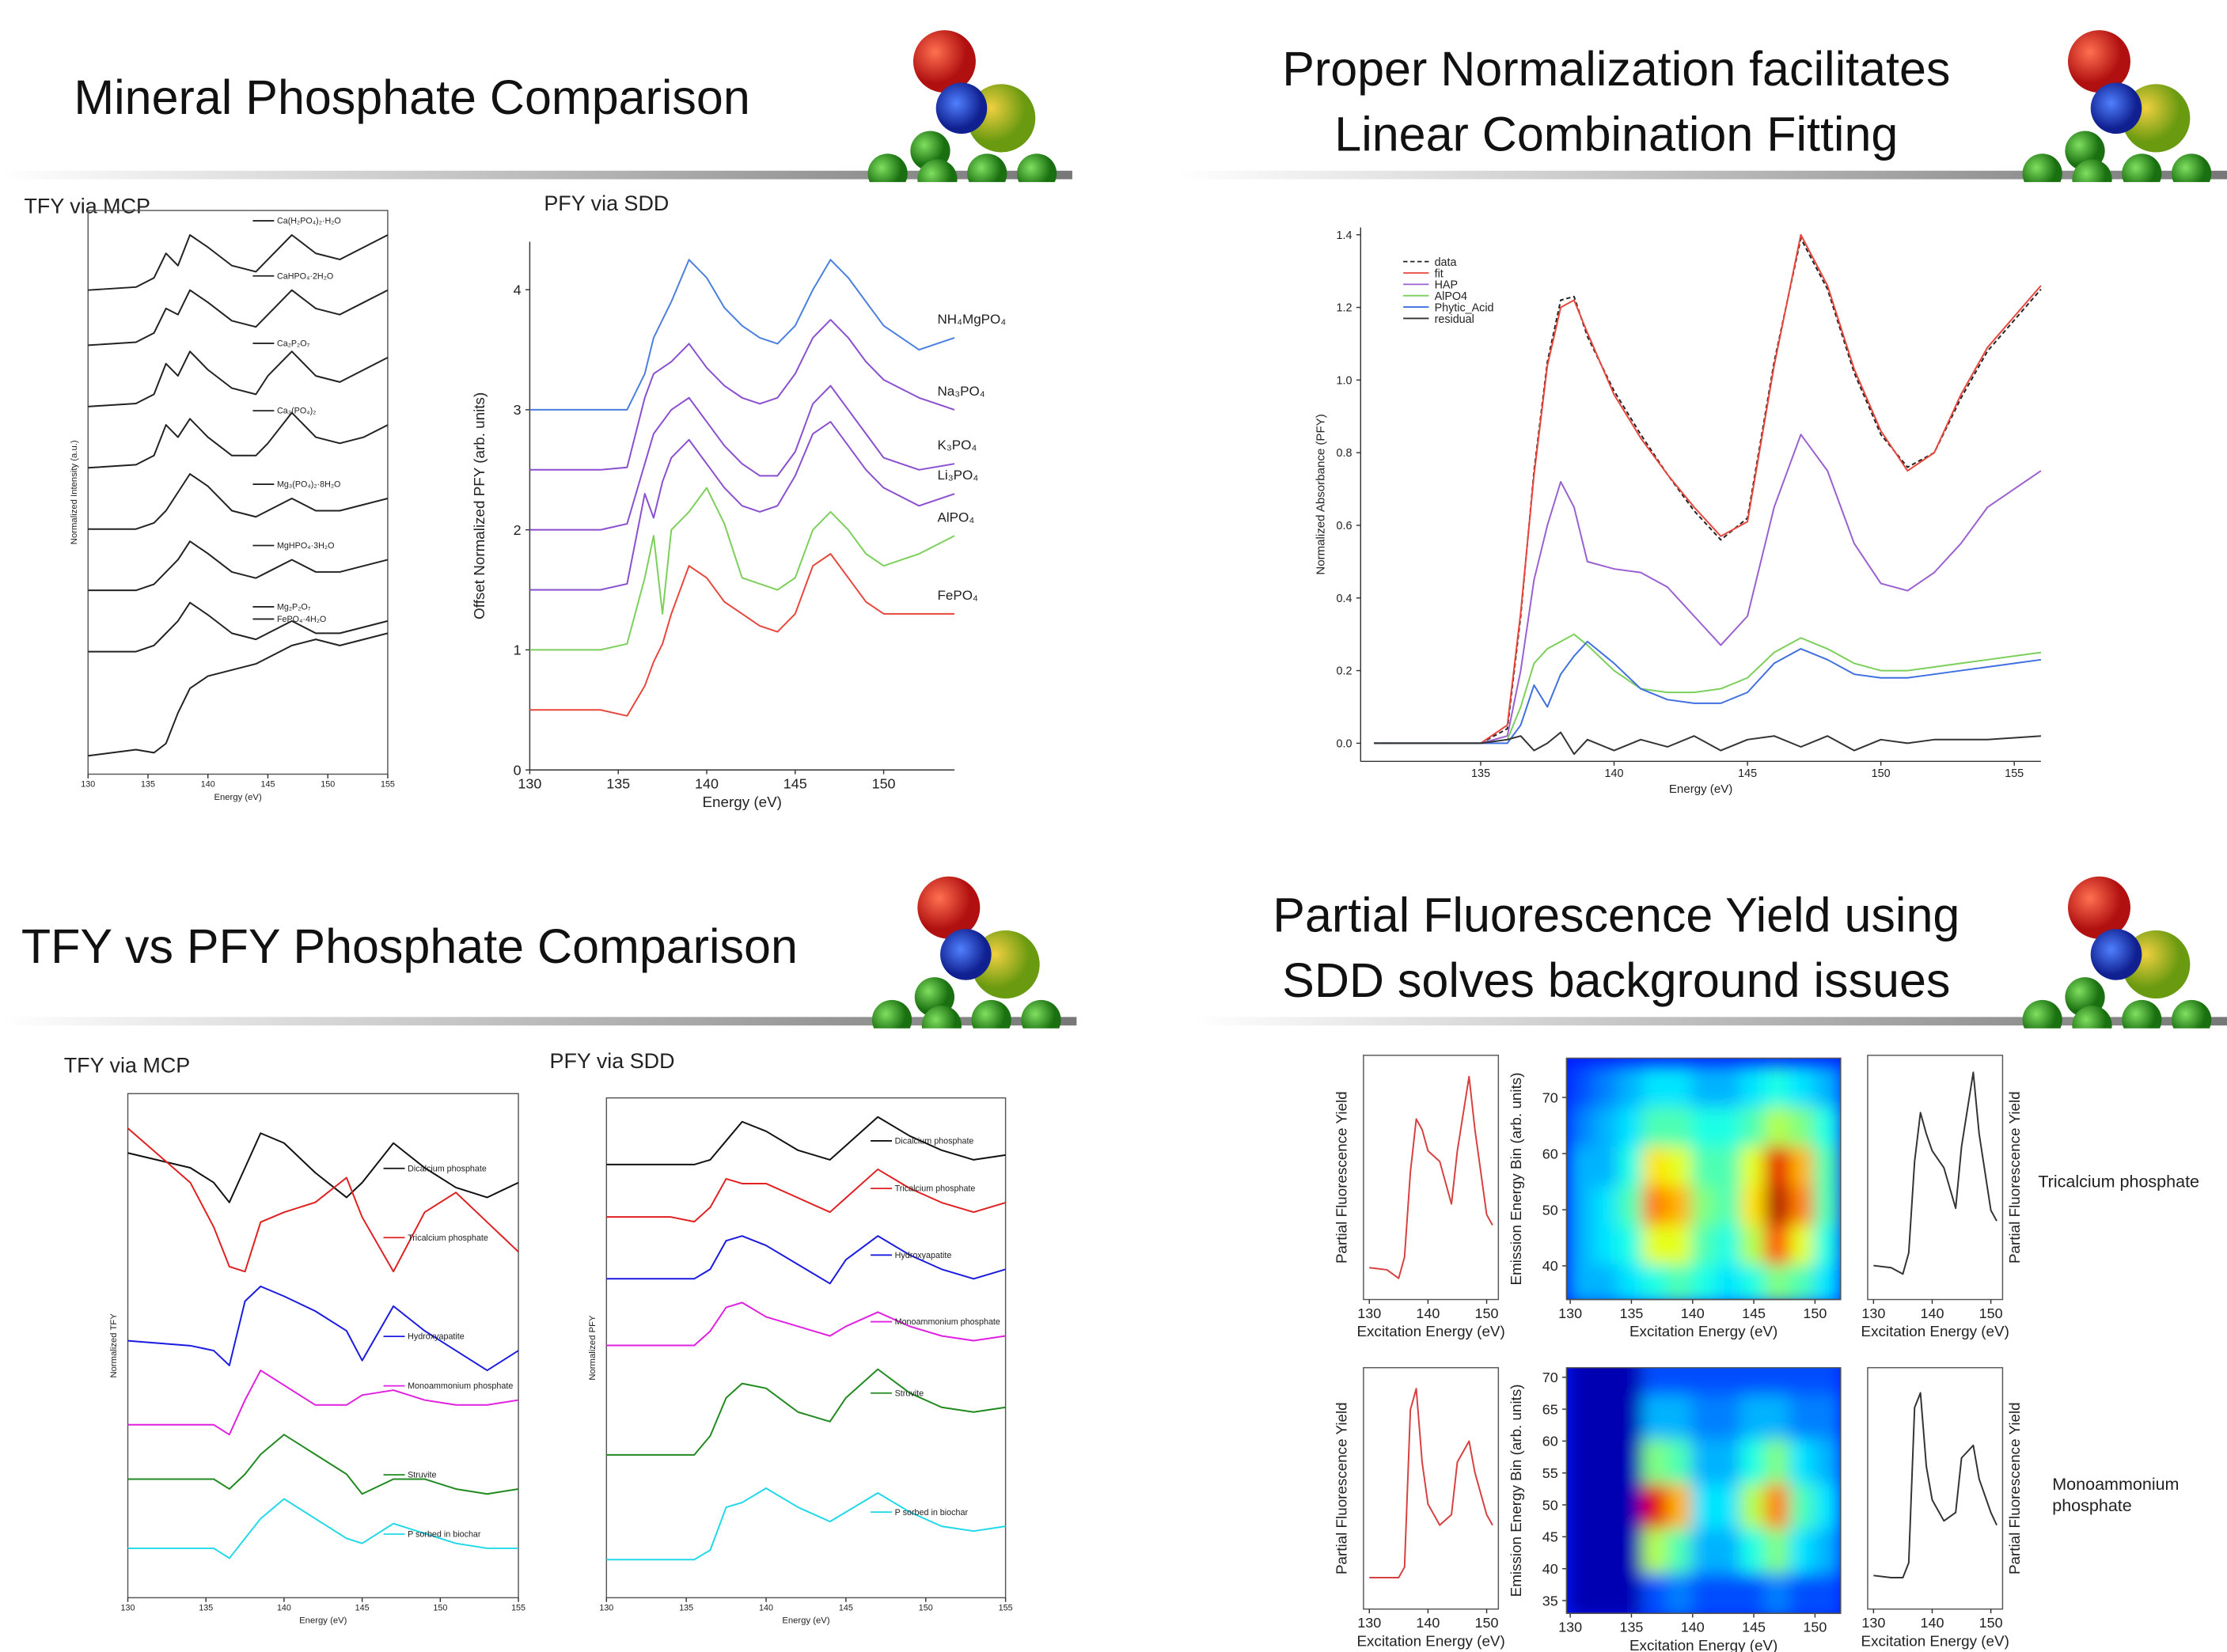 The width and height of the screenshot is (2227, 1652). I want to click on y-tick-label: 0.2, so click(1345, 671).